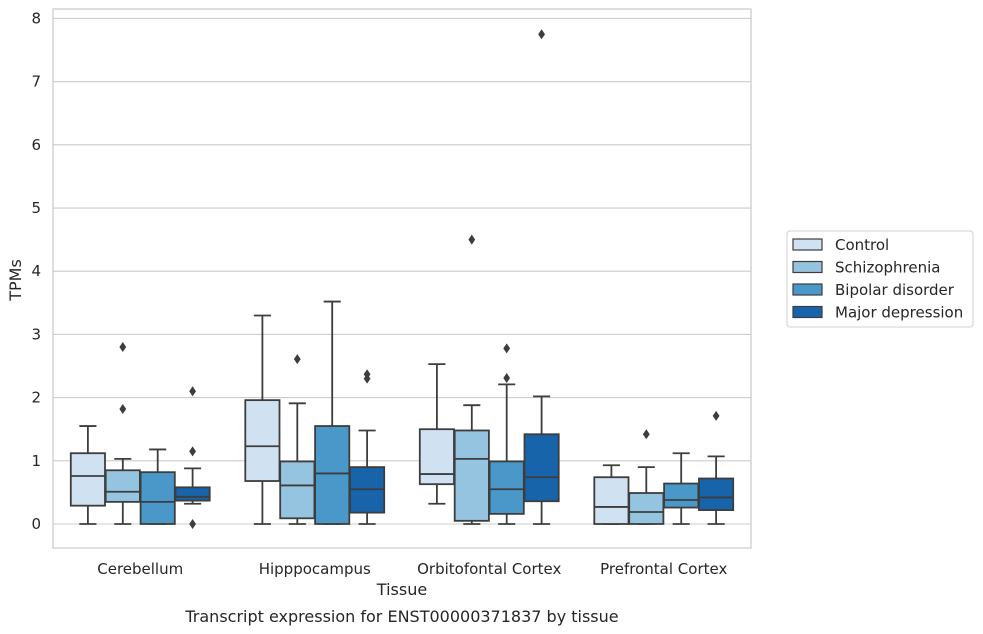  Describe the element at coordinates (663, 569) in the screenshot. I see `x-tick-label: Prefrontal Cortex` at that location.